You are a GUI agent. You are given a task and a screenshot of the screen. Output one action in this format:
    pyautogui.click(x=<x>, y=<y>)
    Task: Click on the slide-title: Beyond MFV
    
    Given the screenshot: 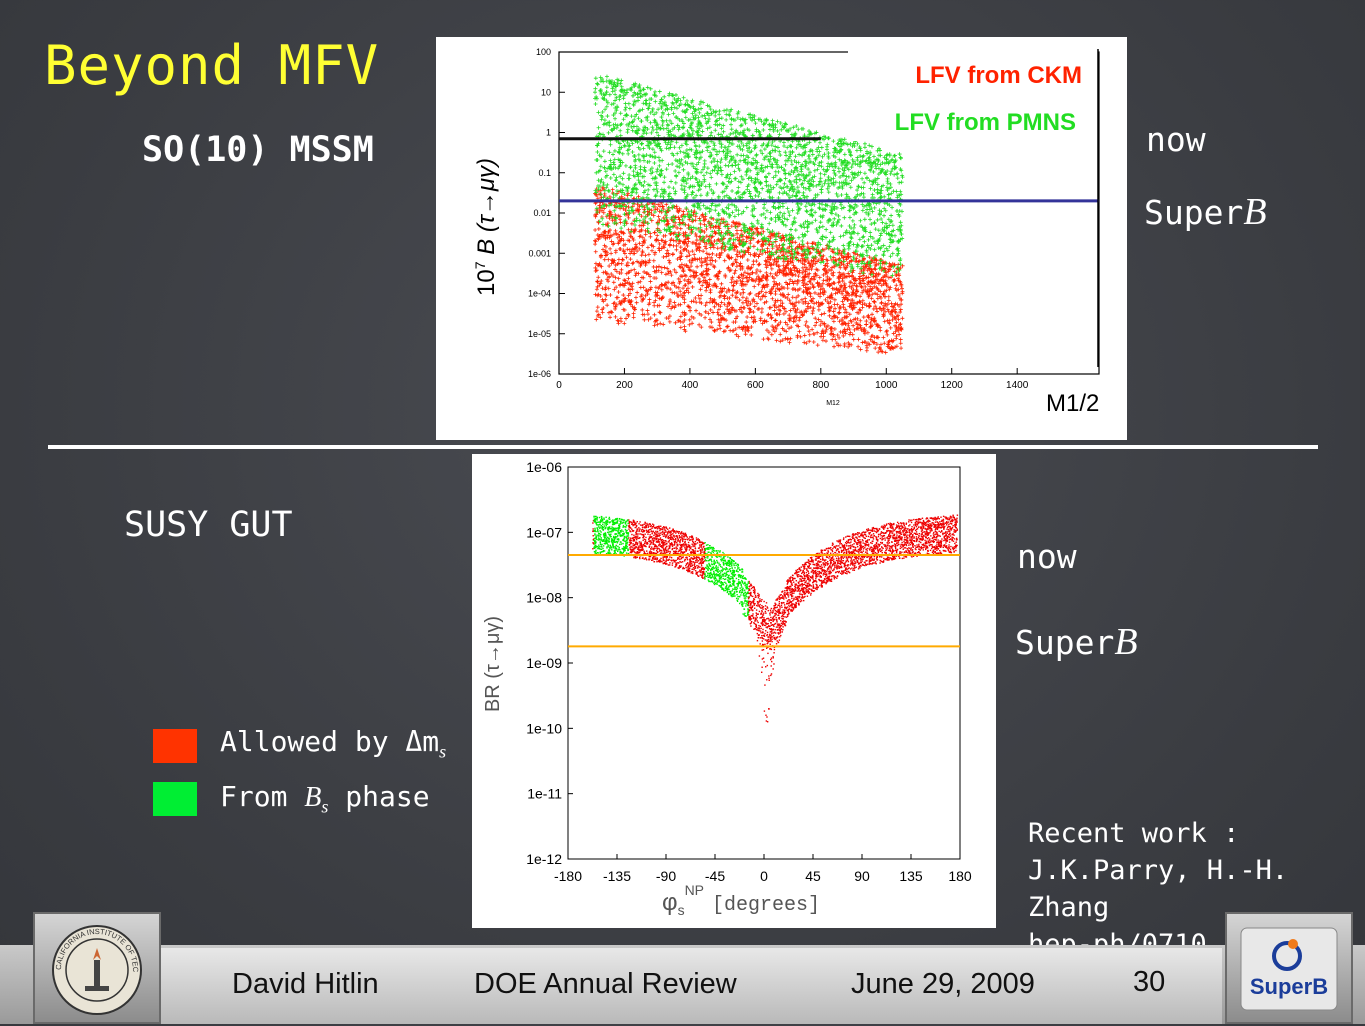 What is the action you would take?
    pyautogui.click(x=212, y=65)
    